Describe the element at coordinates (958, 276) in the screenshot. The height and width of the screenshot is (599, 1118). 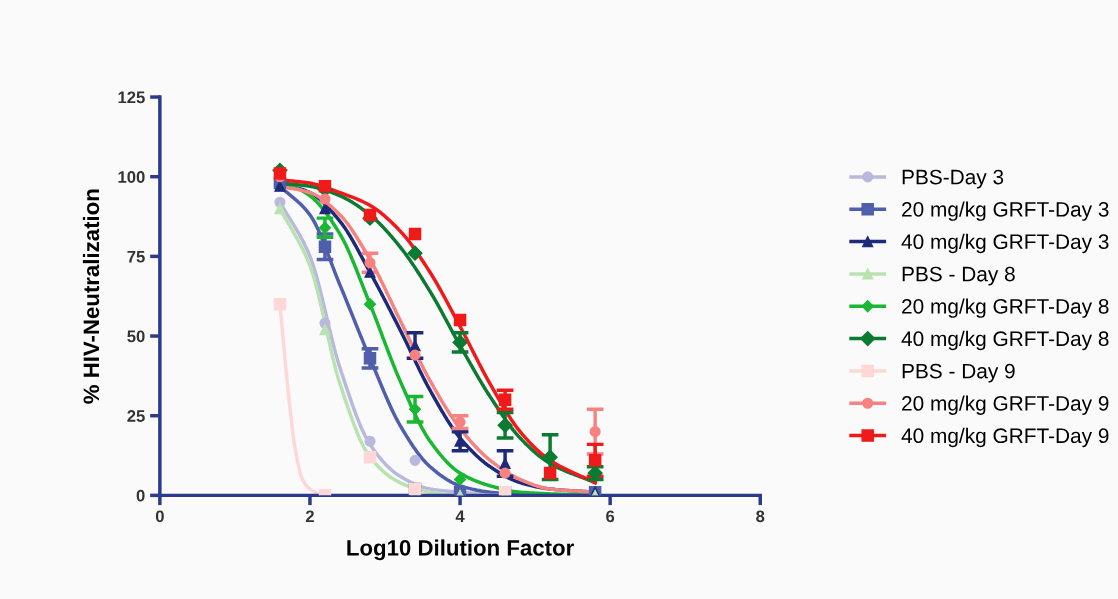
I see `legend-label: PBS - Day 8` at that location.